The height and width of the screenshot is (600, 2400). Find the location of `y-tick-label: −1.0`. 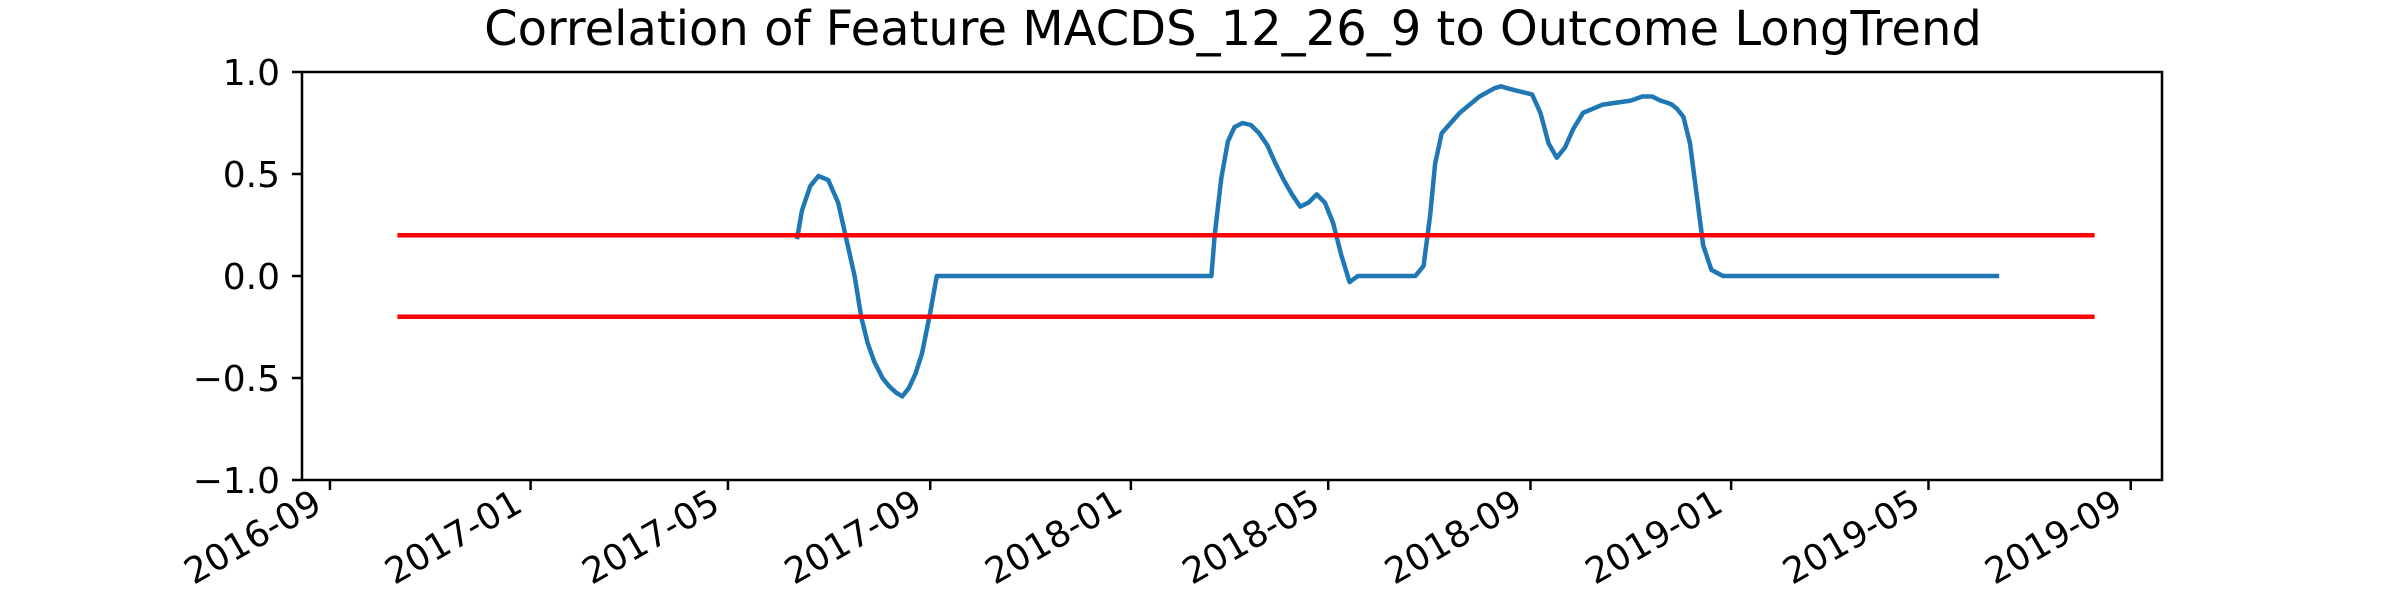

y-tick-label: −1.0 is located at coordinates (236, 481).